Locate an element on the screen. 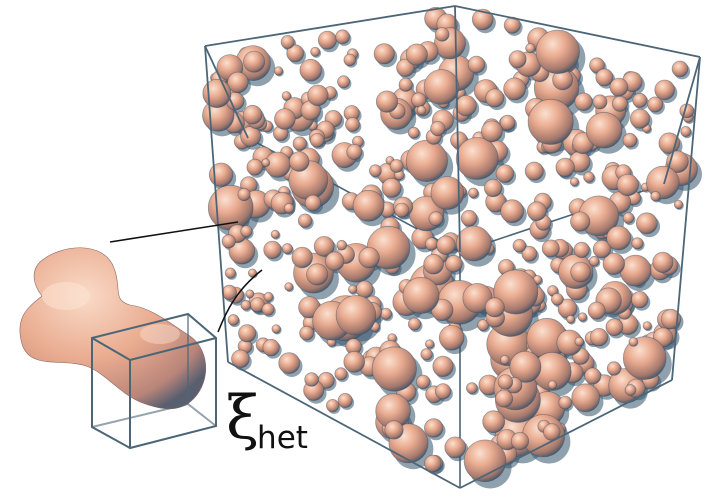  xi-het-label: ξhet is located at coordinates (268, 422).